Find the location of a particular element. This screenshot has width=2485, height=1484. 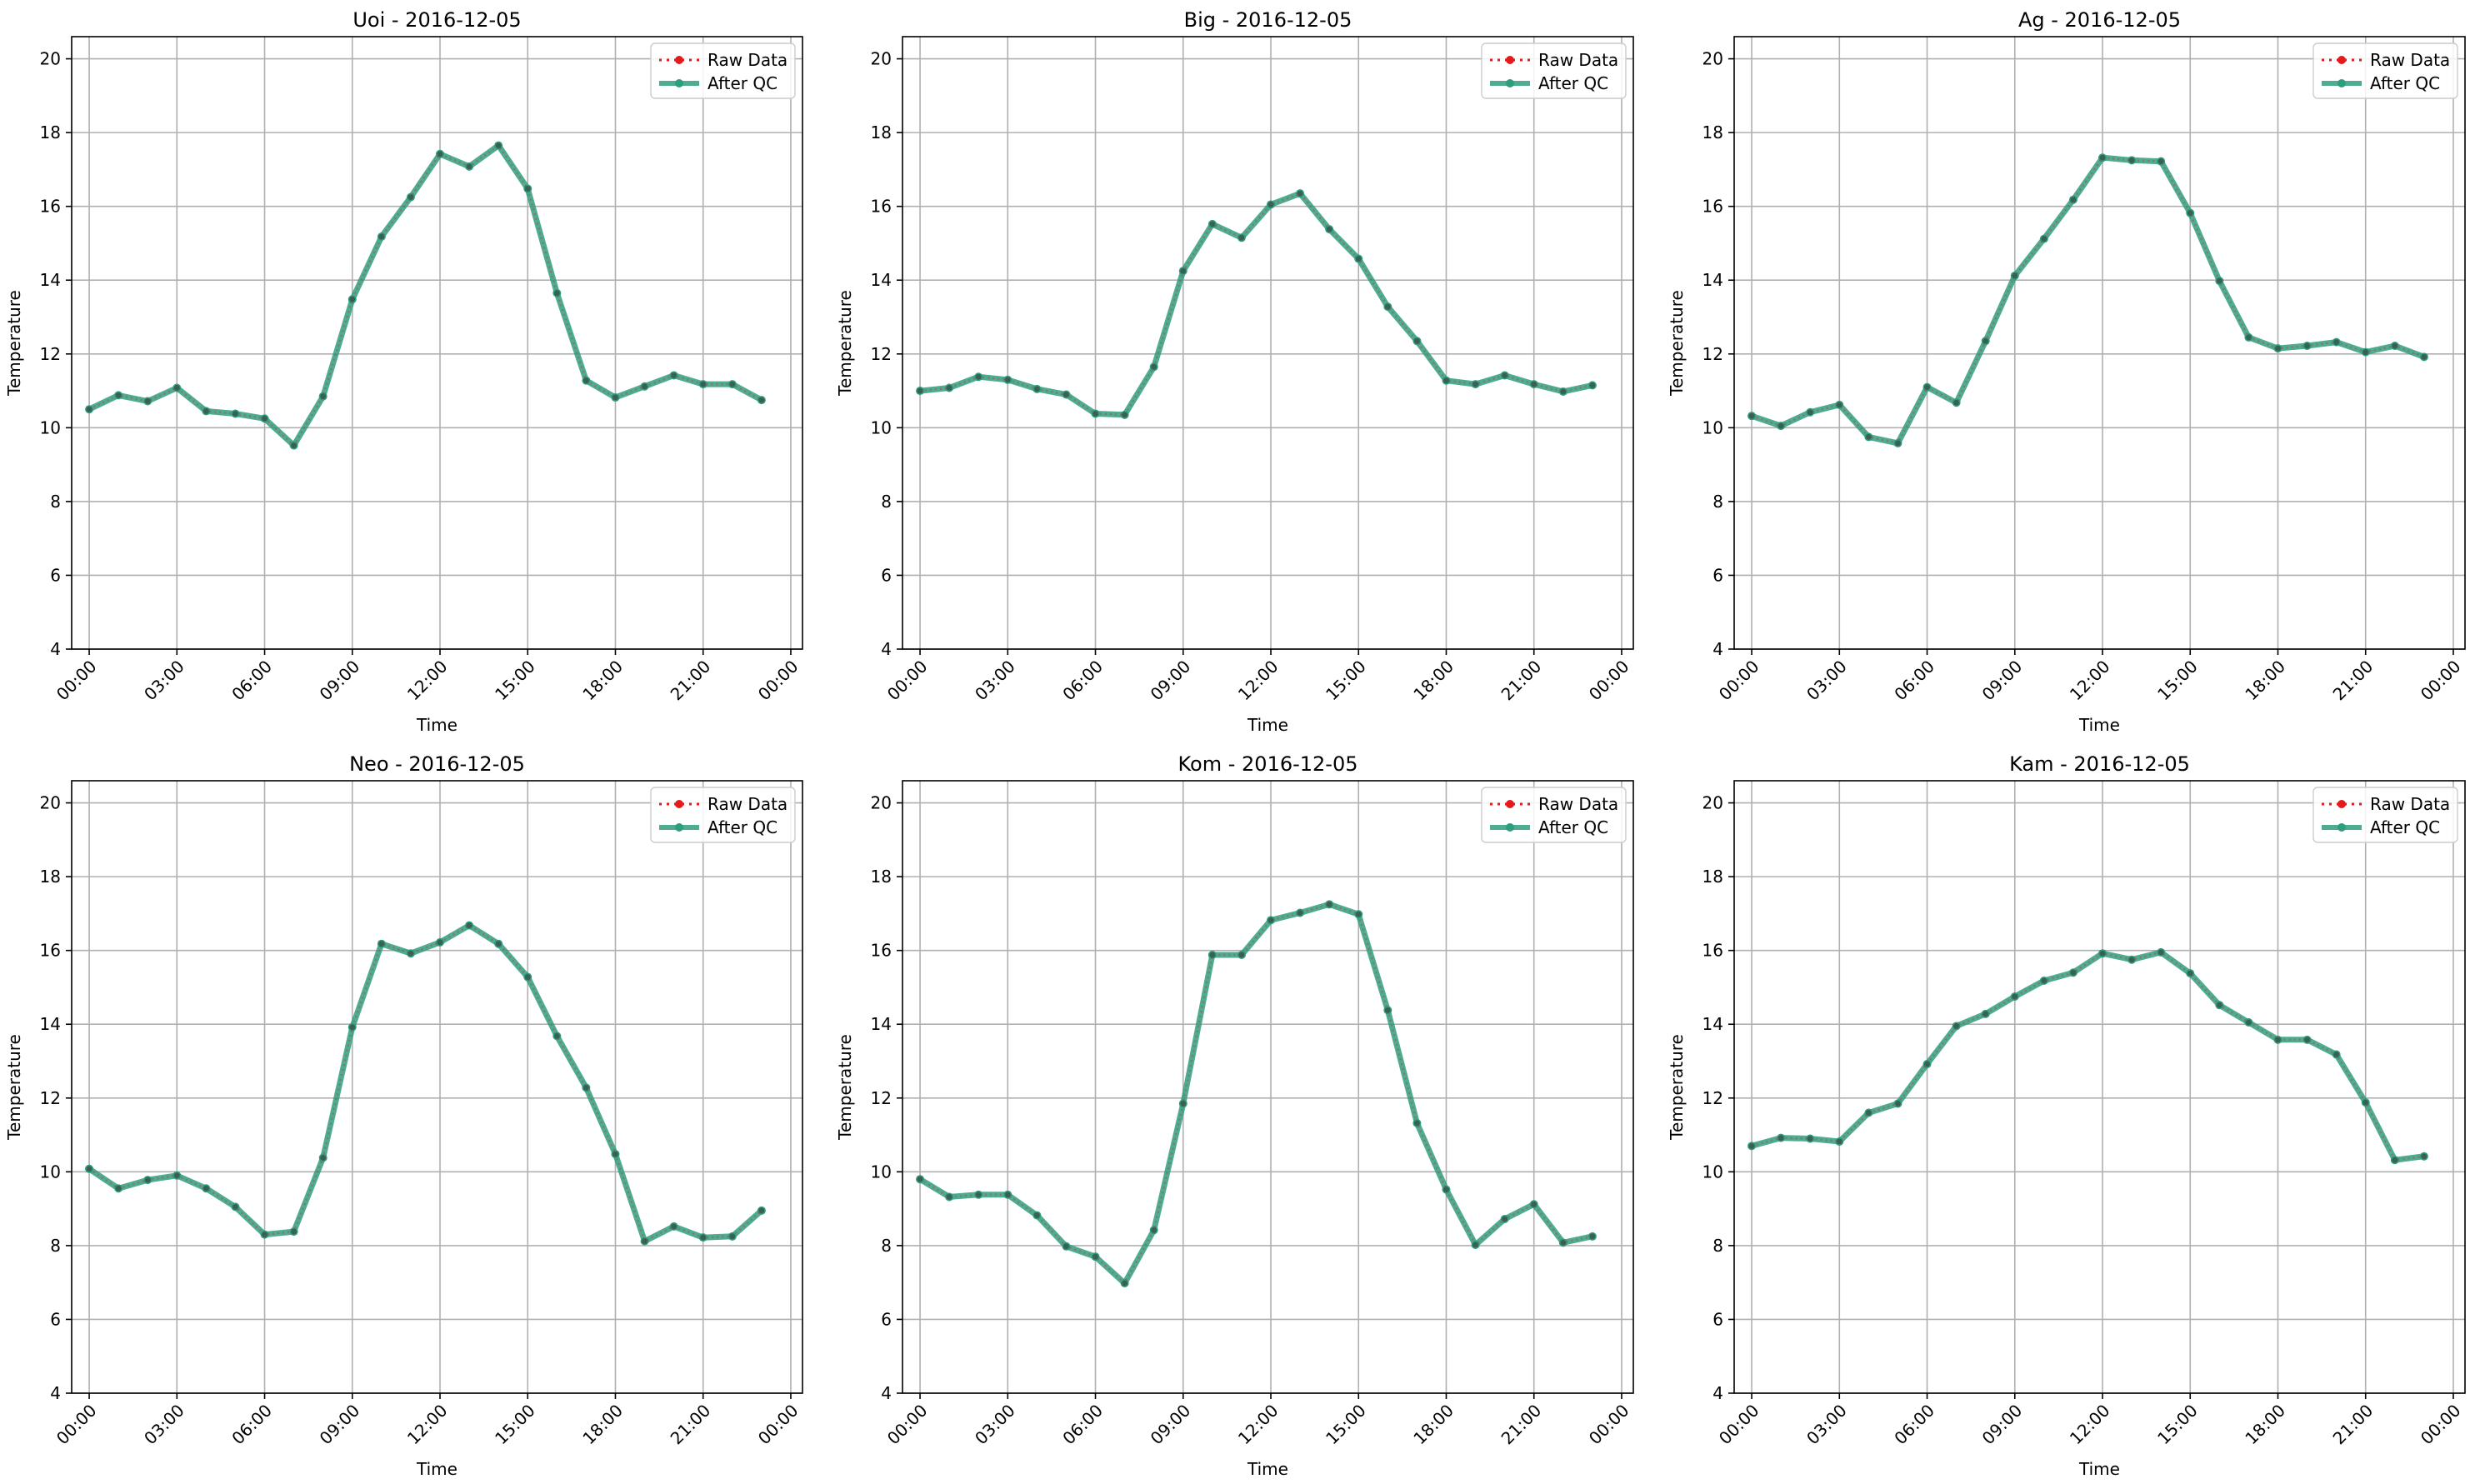

y-tick-label: 14 is located at coordinates (50, 280).